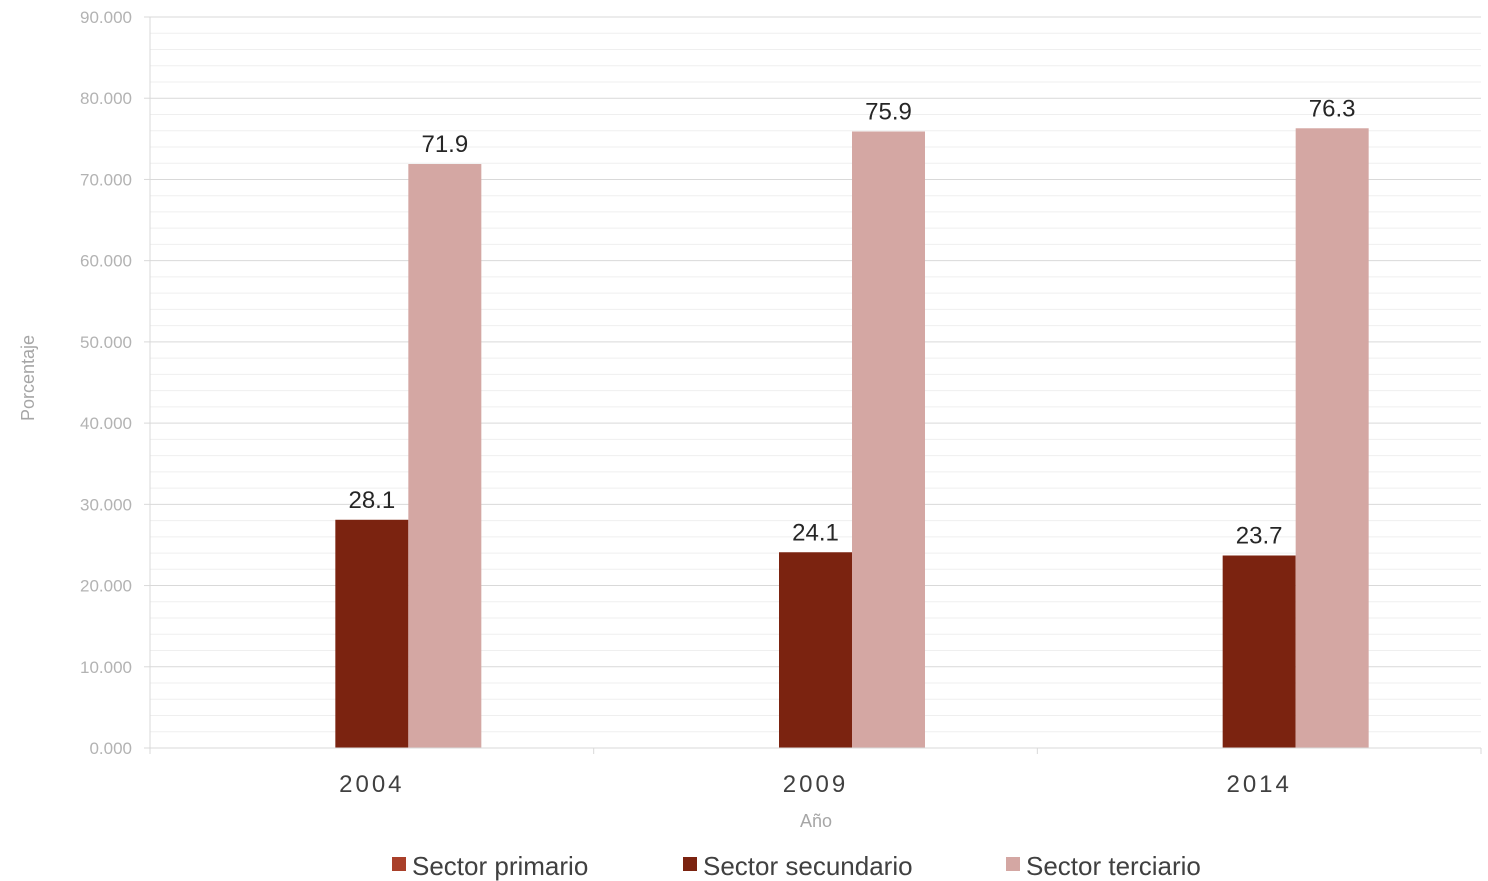  I want to click on data-label: 28.1, so click(371, 500).